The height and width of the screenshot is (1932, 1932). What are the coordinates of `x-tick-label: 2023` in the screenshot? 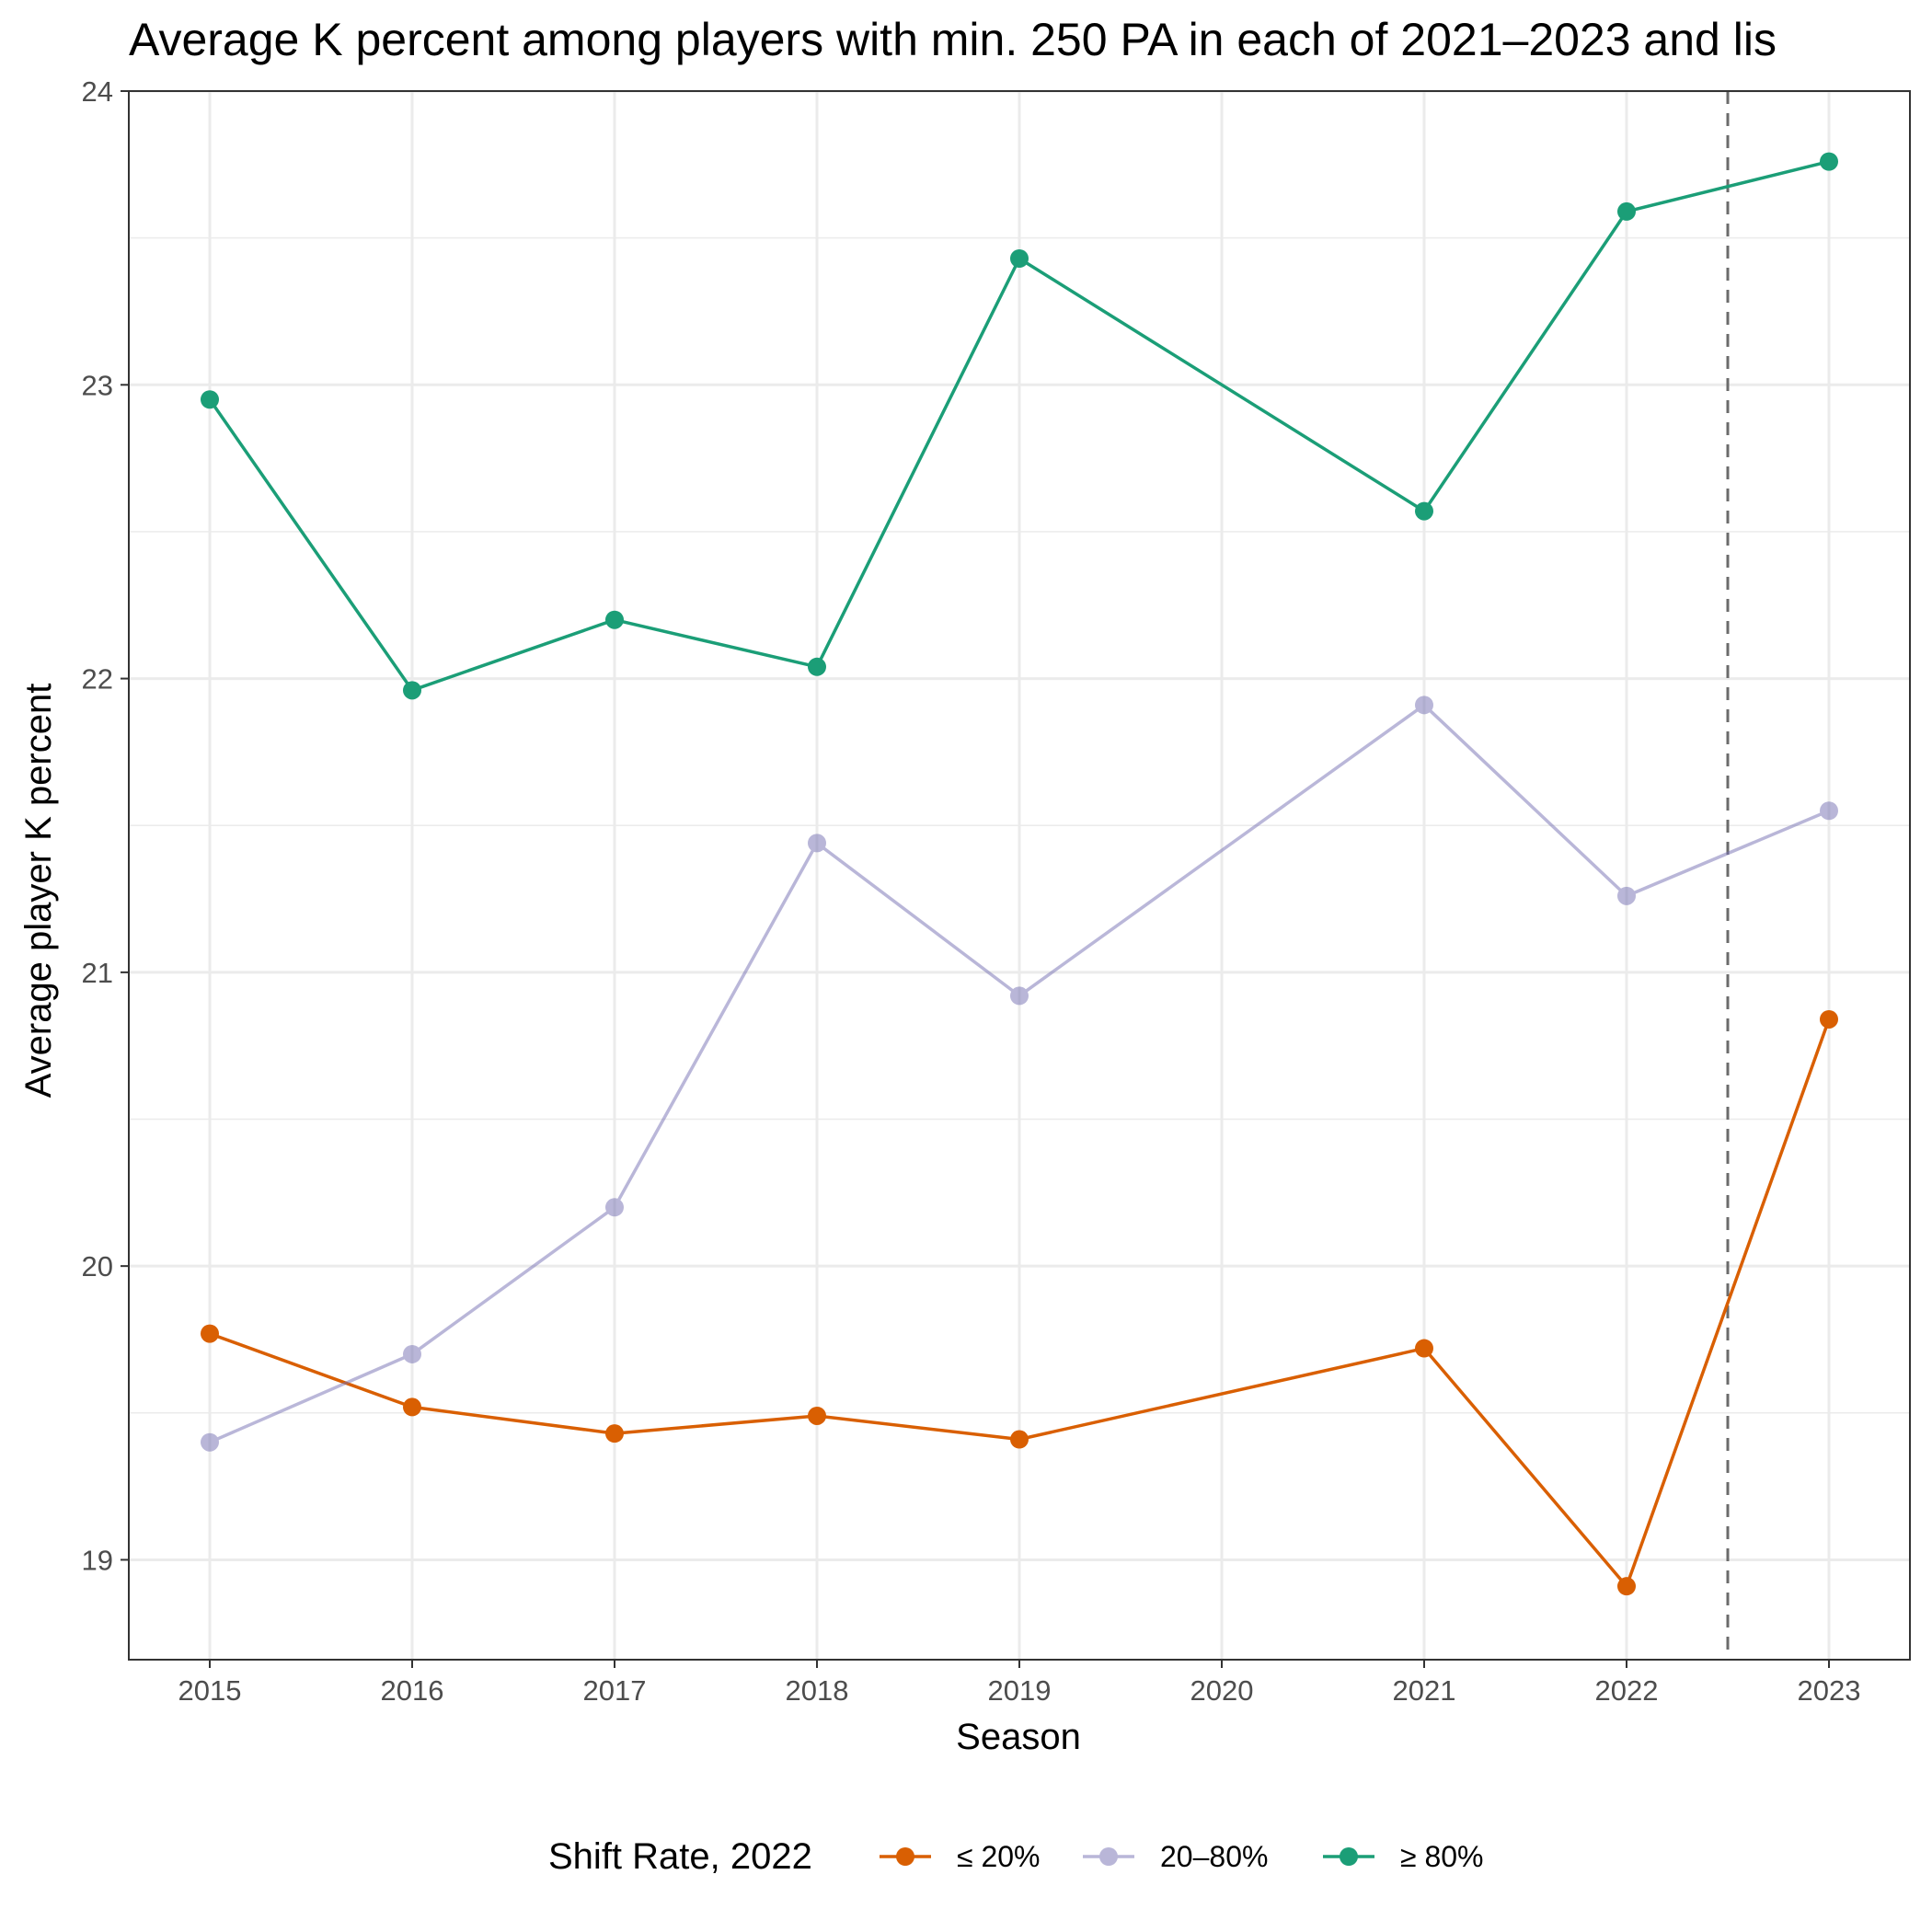 It's located at (1829, 1690).